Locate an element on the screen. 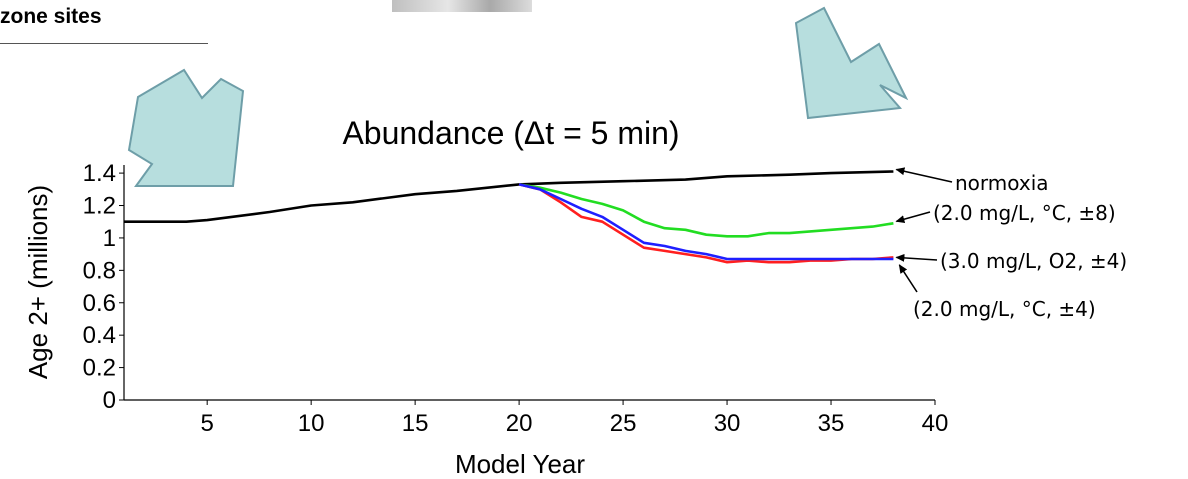  y-tick-label: 0.2 is located at coordinates (99, 368).